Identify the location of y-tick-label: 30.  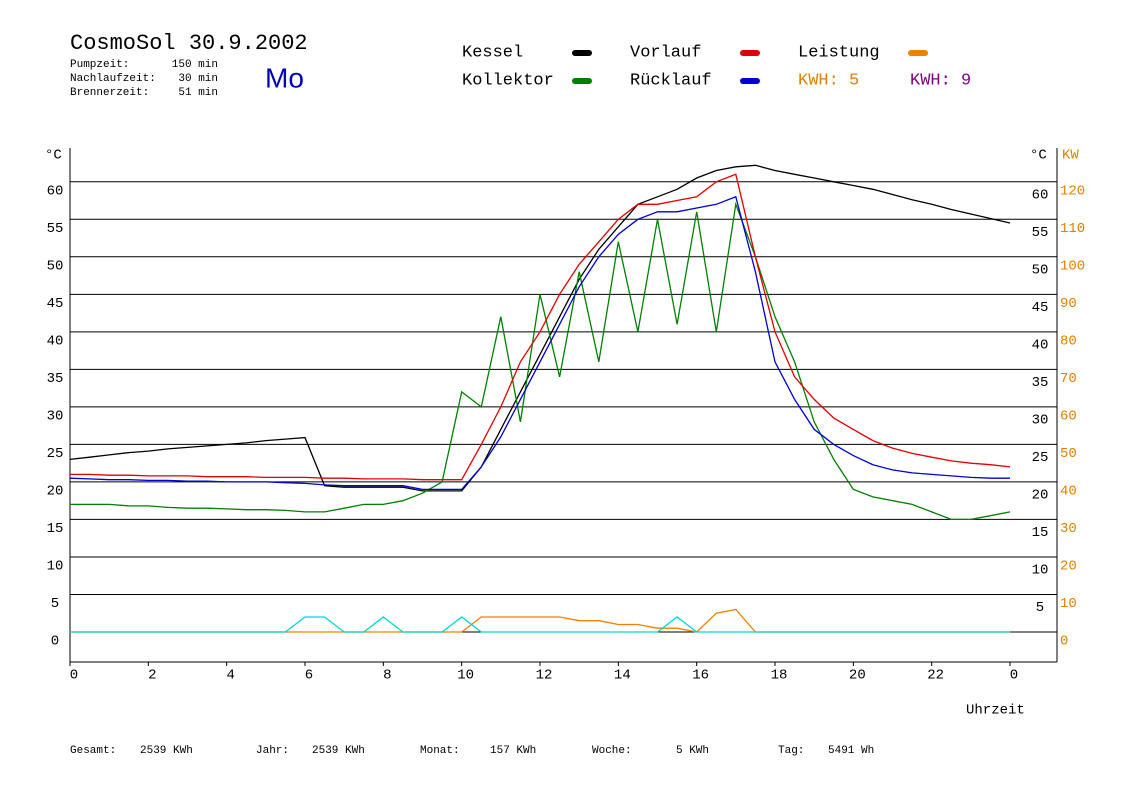
(55, 417).